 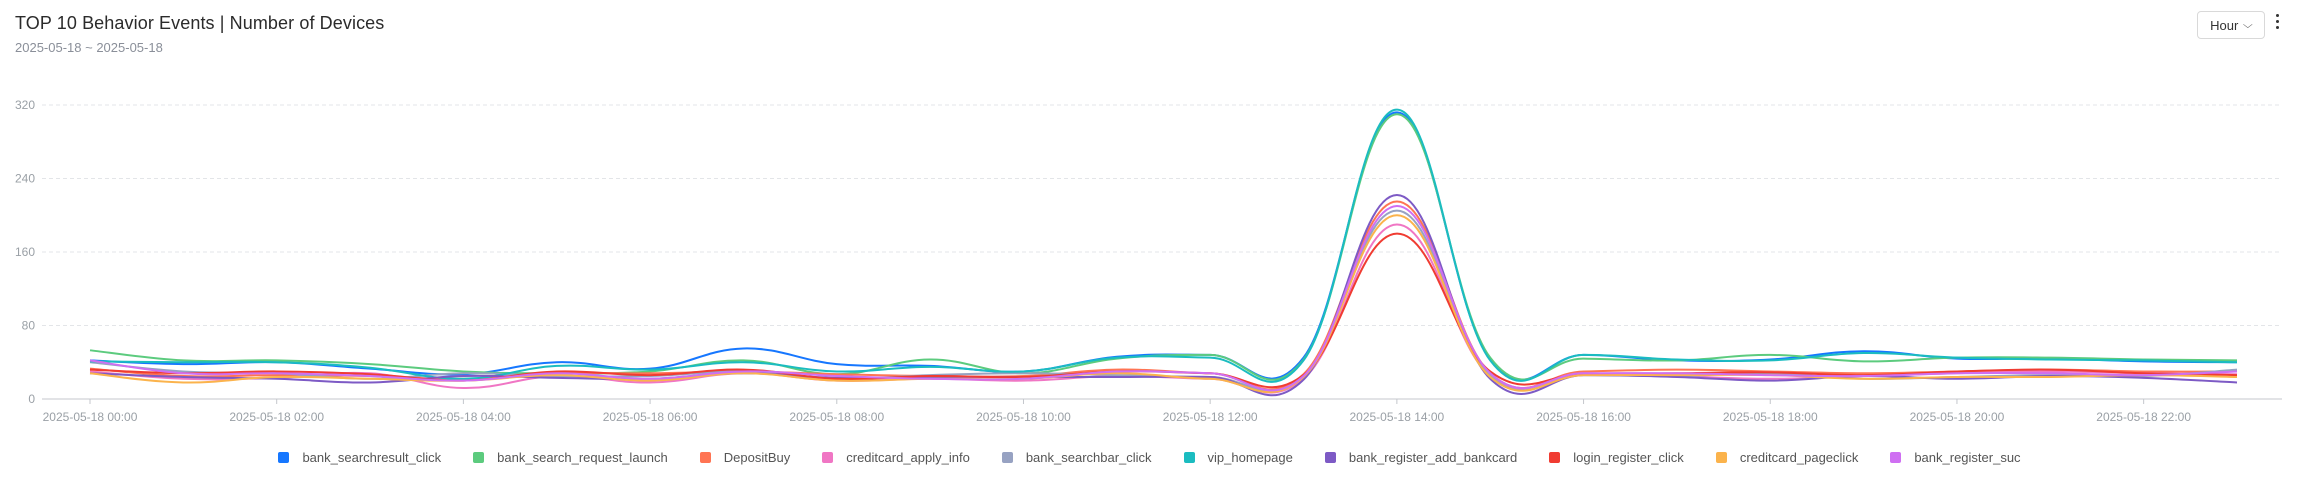 I want to click on x-tick-label: 2025-05-18 14:00, so click(x=1396, y=417).